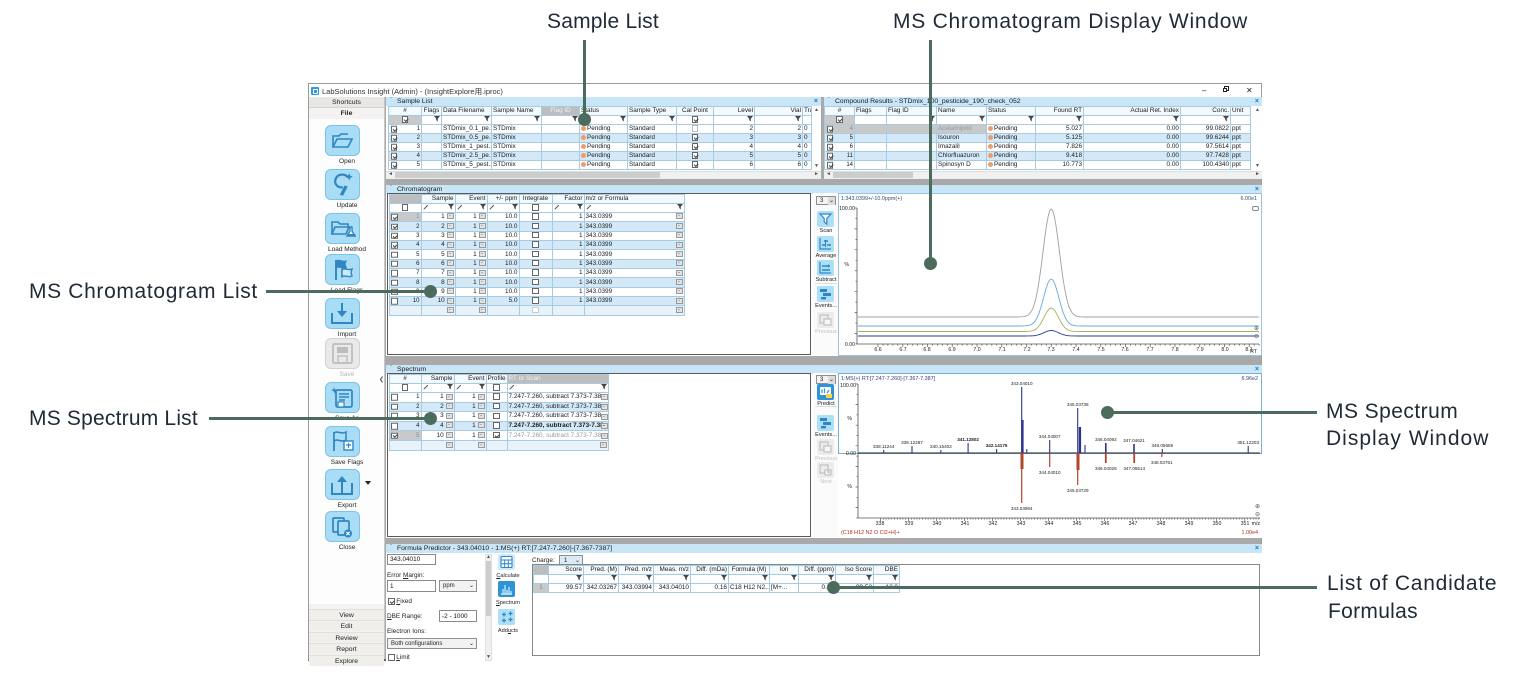 This screenshot has height=698, width=1529. What do you see at coordinates (1249, 199) in the screenshot?
I see `svg-text: 6.00e1` at bounding box center [1249, 199].